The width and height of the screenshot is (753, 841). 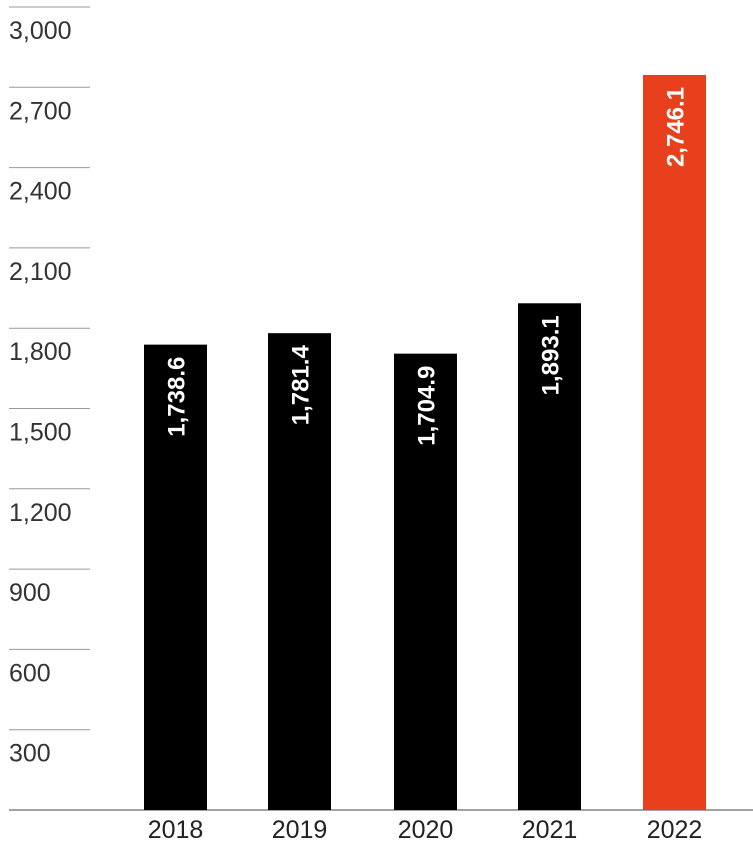 I want to click on bar-value-label: 1,738.6, so click(x=177, y=397).